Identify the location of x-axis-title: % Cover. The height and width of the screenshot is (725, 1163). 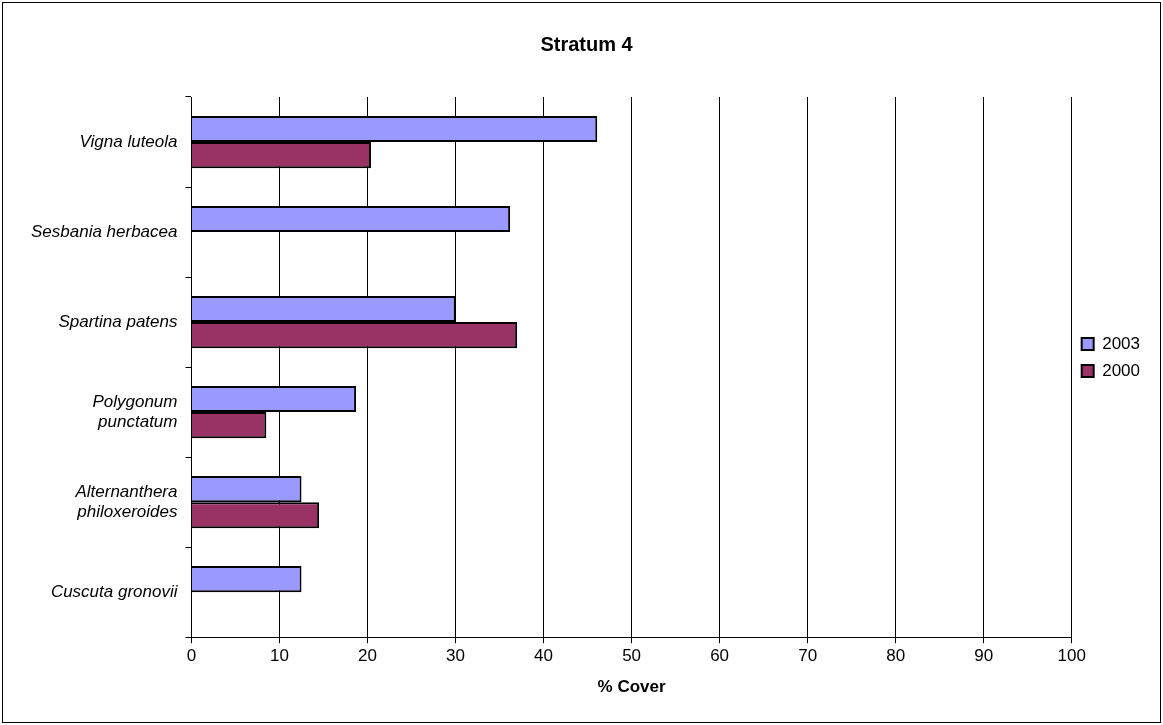
(631, 687).